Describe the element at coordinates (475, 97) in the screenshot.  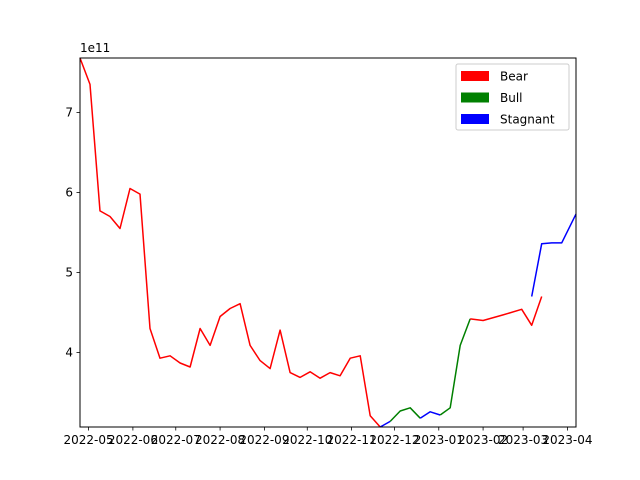
I see `legend-swatch-bull` at that location.